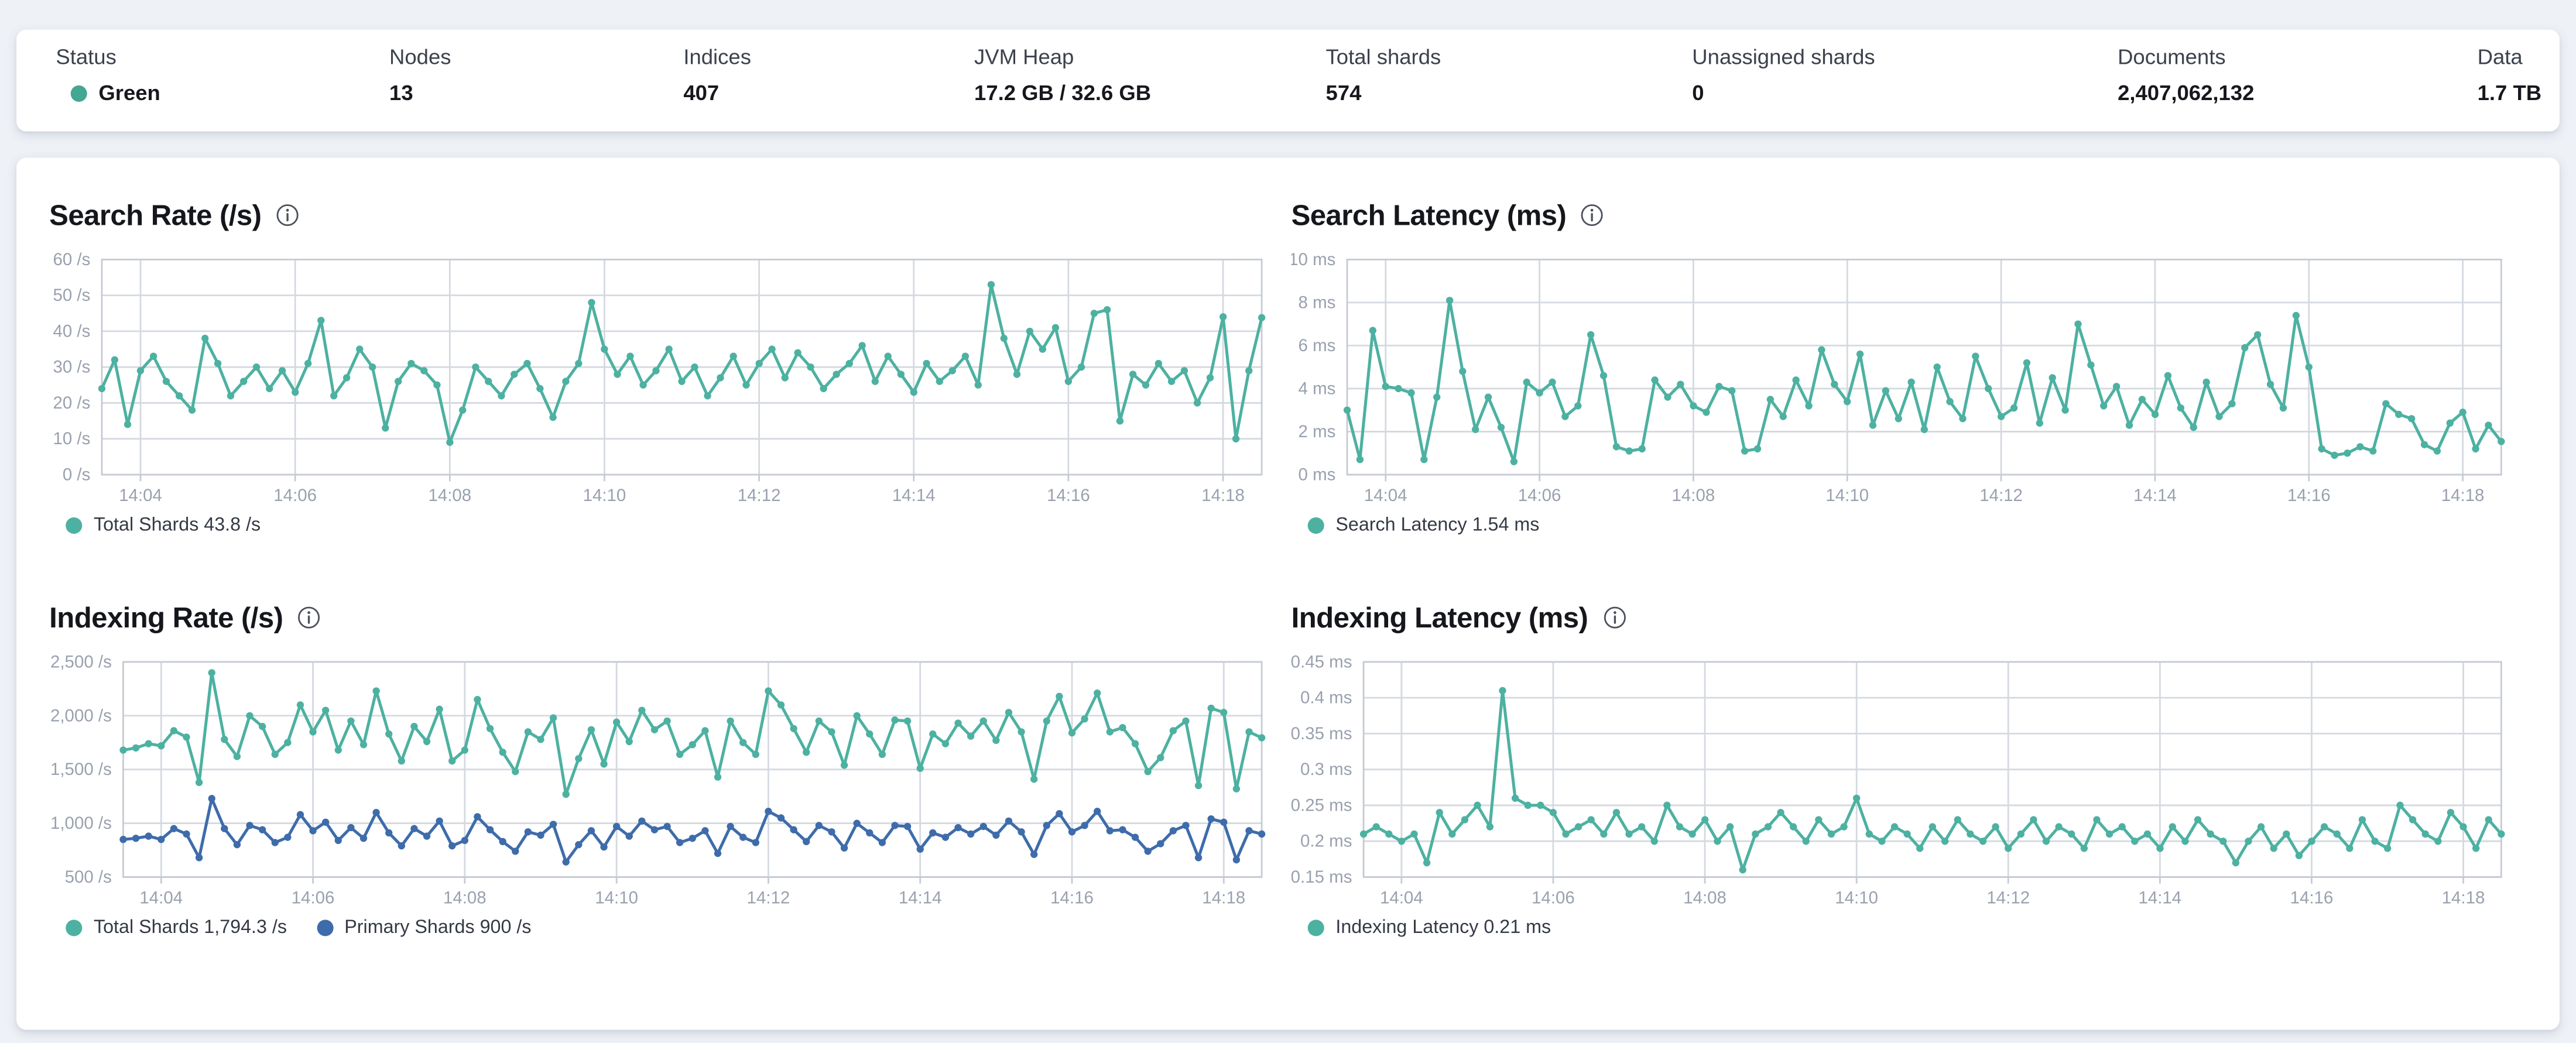 This screenshot has width=2576, height=1043. What do you see at coordinates (1443, 928) in the screenshot?
I see `legend-label: Indexing Latency 0.21 ms` at bounding box center [1443, 928].